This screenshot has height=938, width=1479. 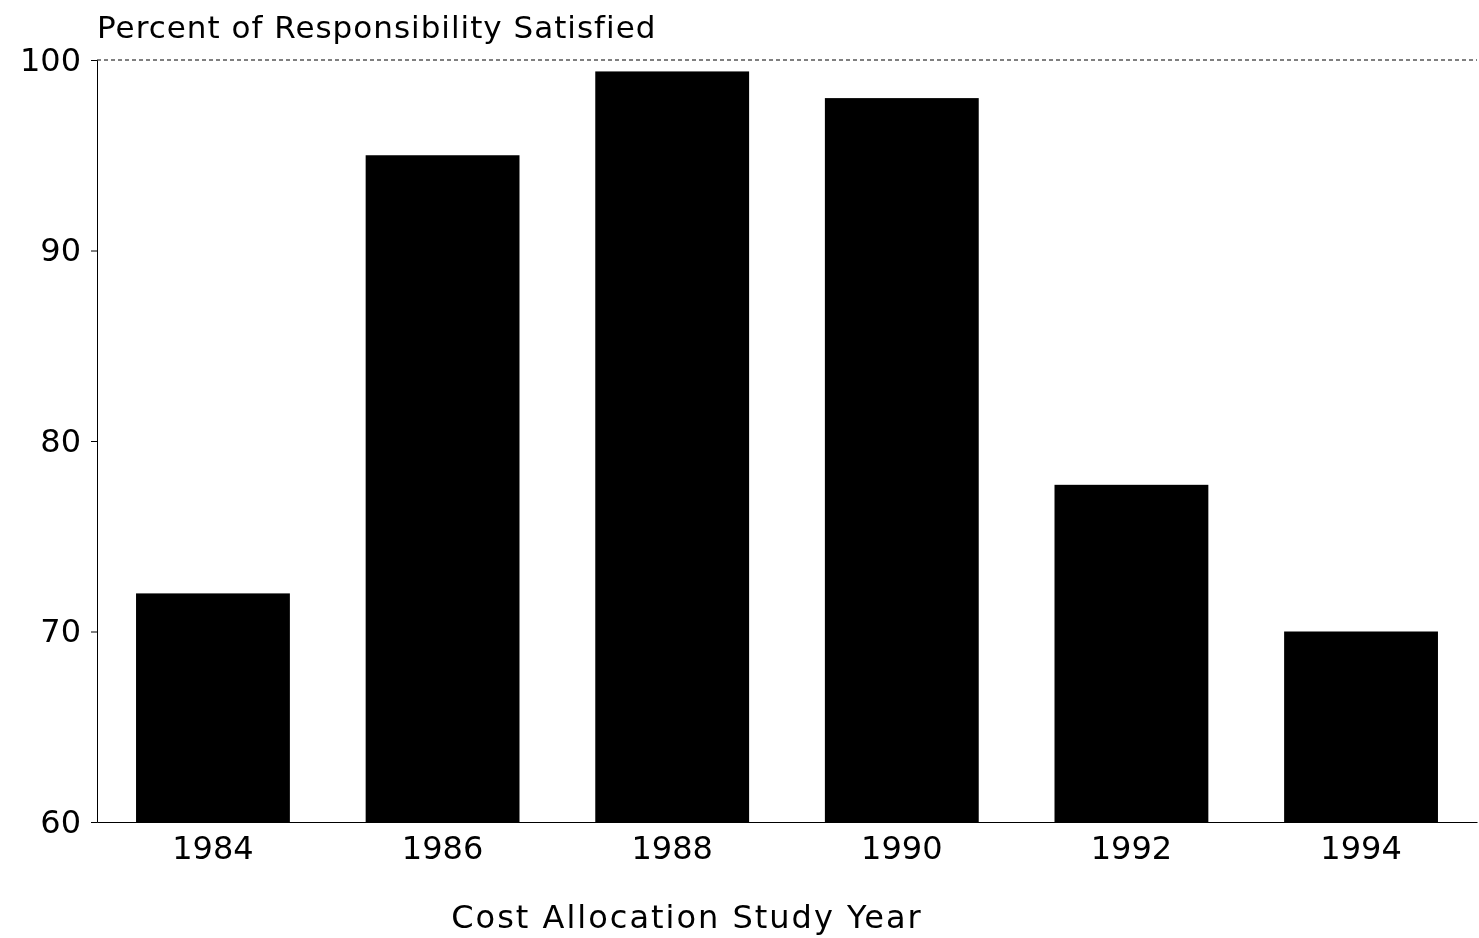 What do you see at coordinates (902, 847) in the screenshot?
I see `x-tick-label: 1990` at bounding box center [902, 847].